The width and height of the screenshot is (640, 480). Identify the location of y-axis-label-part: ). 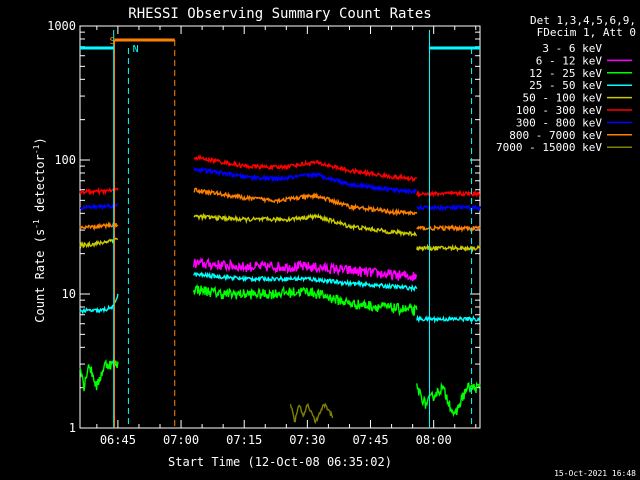
(40, 140).